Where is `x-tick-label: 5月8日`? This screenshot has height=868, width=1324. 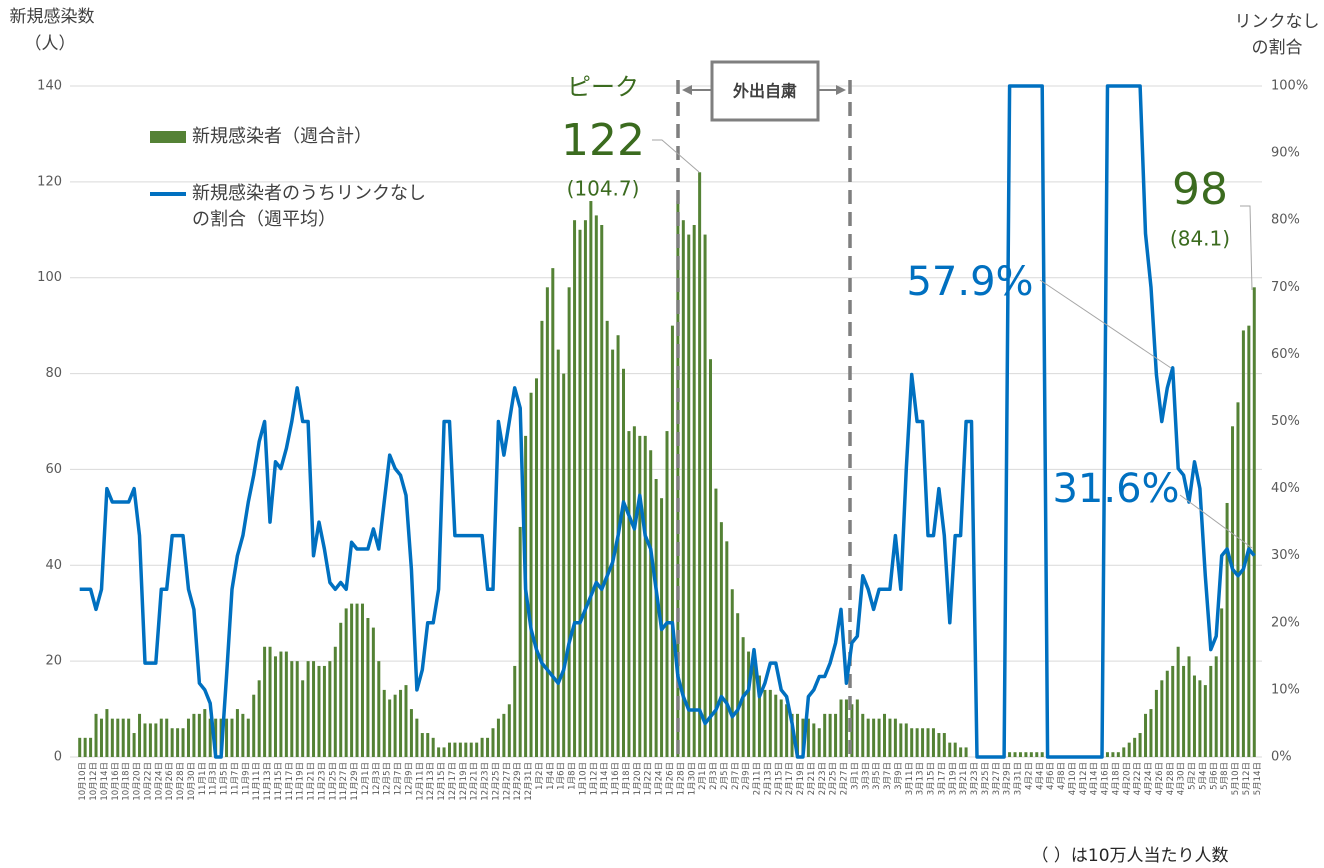
x-tick-label: 5月8日 is located at coordinates (1225, 776).